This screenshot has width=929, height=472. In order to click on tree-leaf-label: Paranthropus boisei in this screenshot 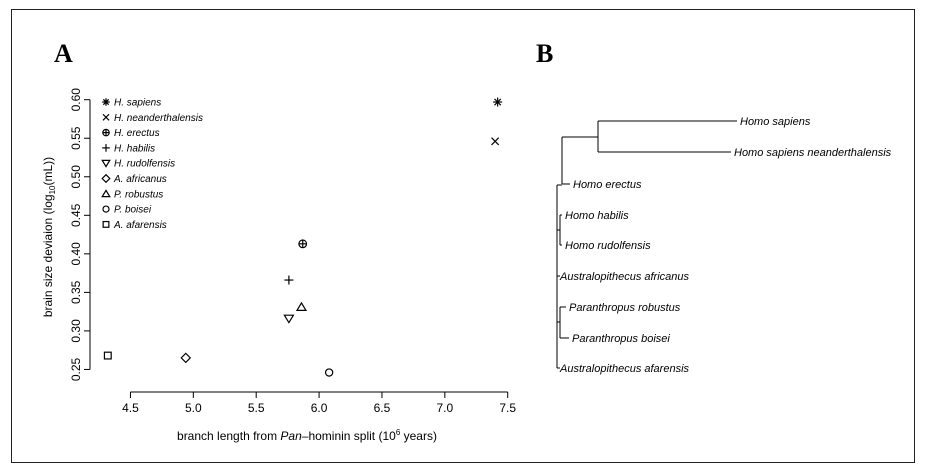, I will do `click(621, 339)`.